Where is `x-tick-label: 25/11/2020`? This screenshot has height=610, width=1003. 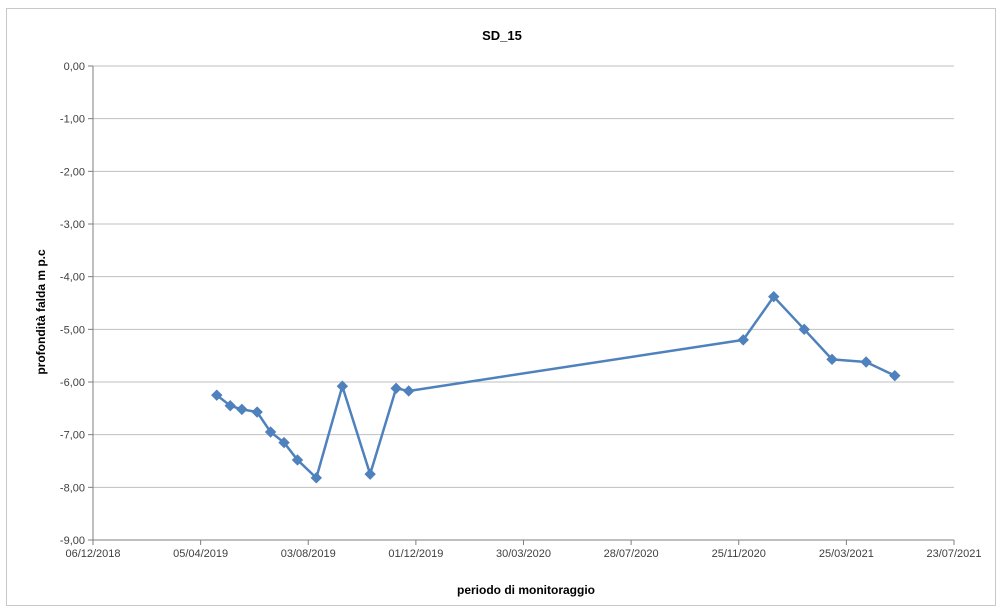
x-tick-label: 25/11/2020 is located at coordinates (739, 554).